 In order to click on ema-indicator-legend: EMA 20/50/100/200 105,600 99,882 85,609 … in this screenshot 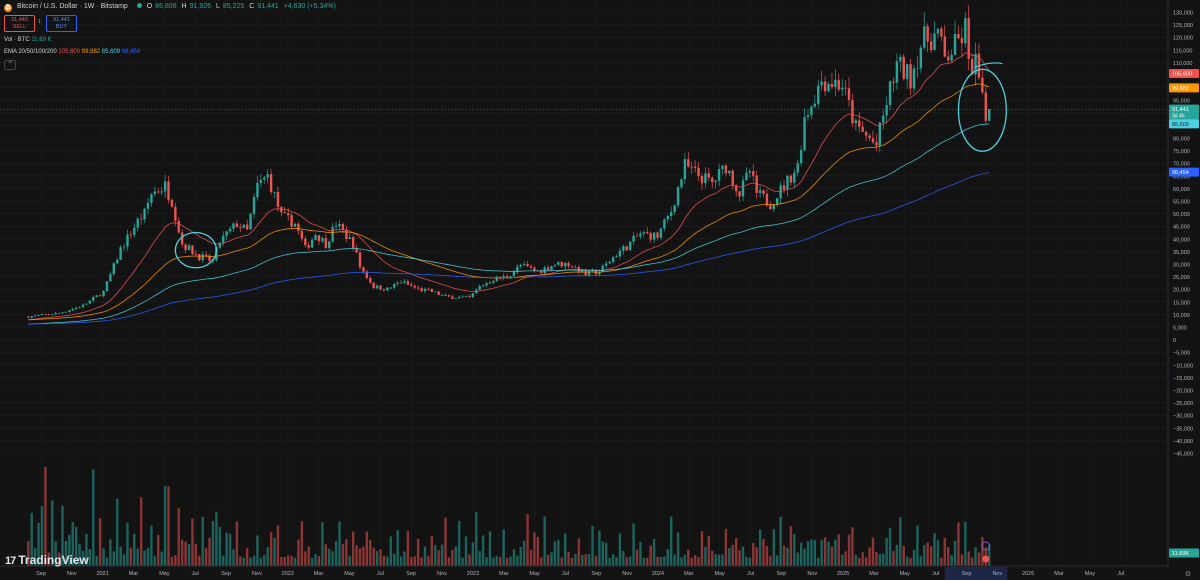, I will do `click(72, 52)`.